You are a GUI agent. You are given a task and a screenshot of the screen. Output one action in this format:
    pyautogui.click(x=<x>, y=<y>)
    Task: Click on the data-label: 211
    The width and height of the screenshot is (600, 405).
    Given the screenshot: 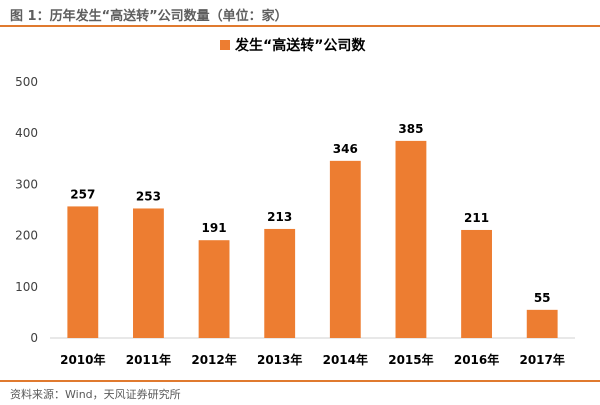 What is the action you would take?
    pyautogui.click(x=476, y=218)
    